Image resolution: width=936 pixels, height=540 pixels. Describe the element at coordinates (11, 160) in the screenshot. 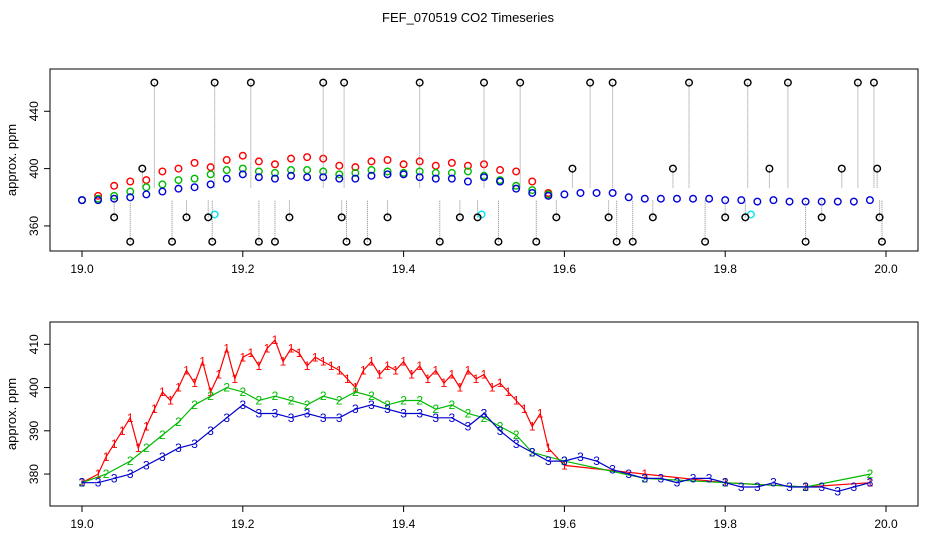

I see `top-y-axis-label: approx. ppm` at that location.